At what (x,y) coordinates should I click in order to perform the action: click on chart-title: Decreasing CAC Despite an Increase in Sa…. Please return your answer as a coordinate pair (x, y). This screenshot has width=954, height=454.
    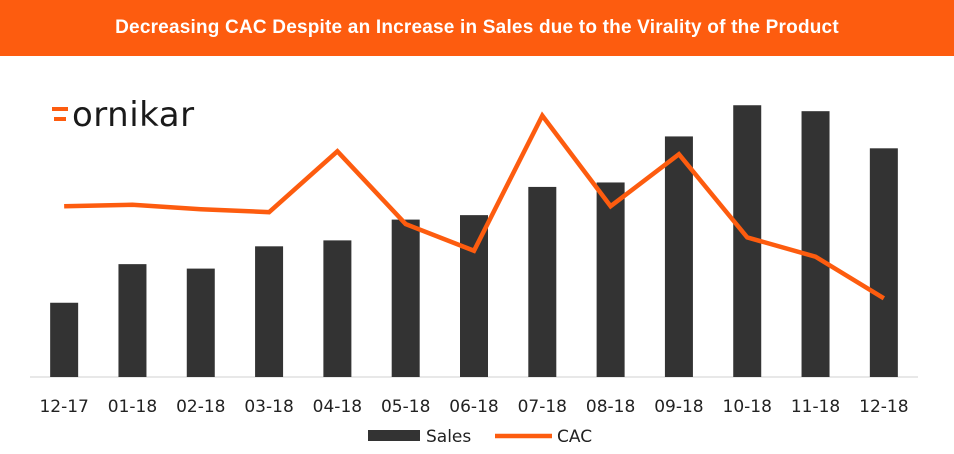
    Looking at the image, I should click on (477, 27).